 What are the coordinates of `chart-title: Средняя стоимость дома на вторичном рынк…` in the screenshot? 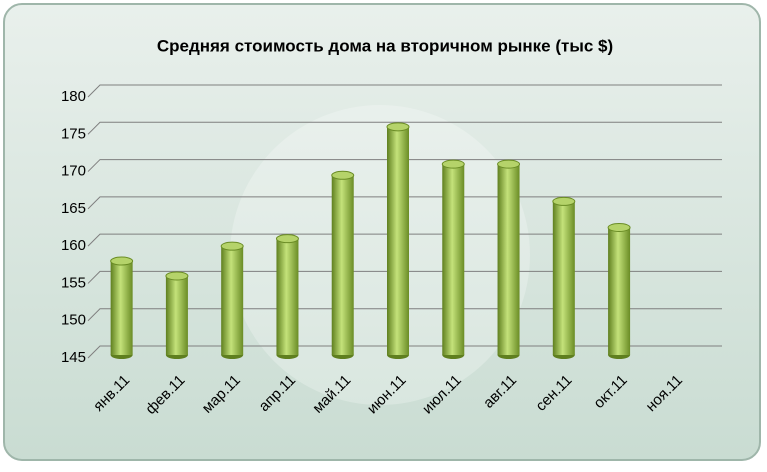 It's located at (385, 45).